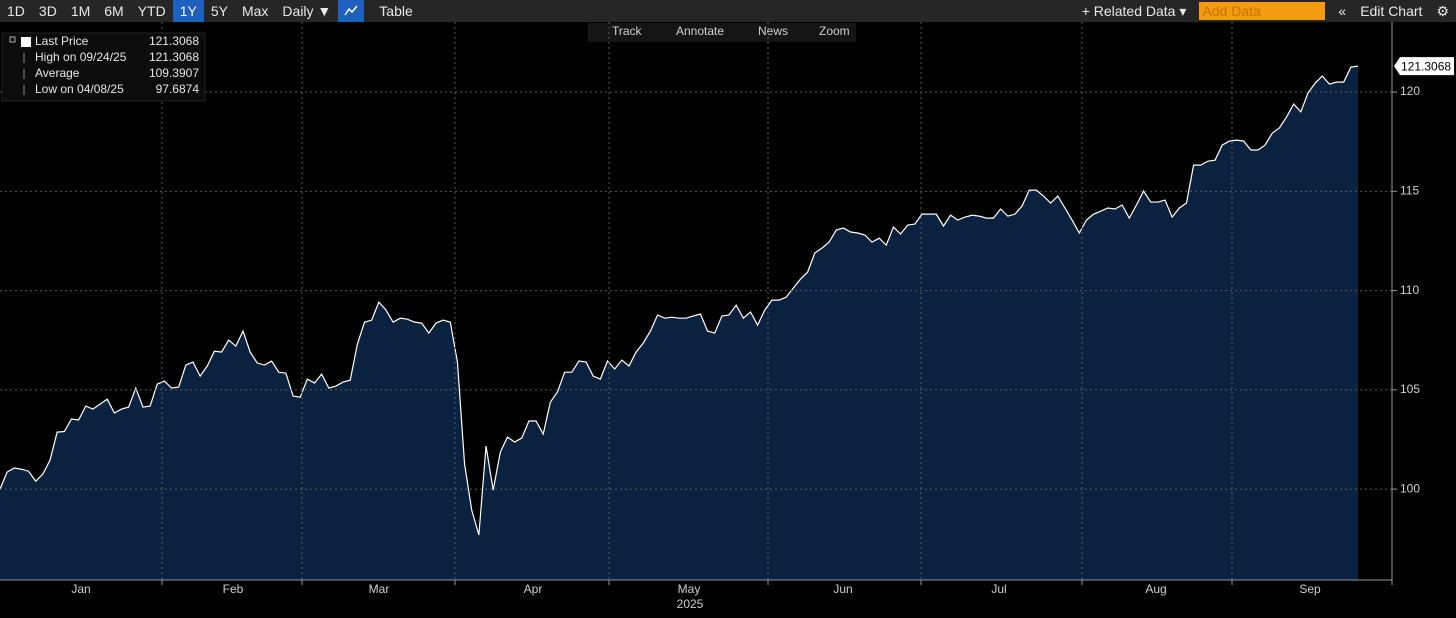 The width and height of the screenshot is (1456, 618). I want to click on legend-label: Last Price, so click(62, 41).